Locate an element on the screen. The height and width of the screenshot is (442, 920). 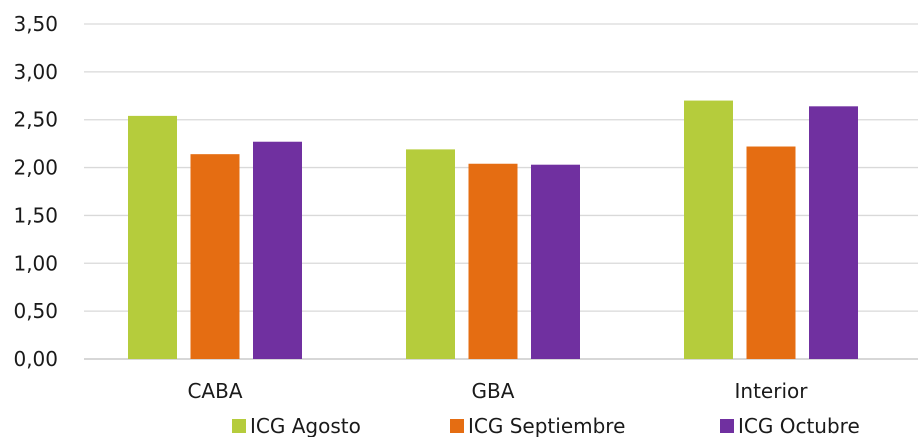
y-tick-label: 1,00 is located at coordinates (35, 263).